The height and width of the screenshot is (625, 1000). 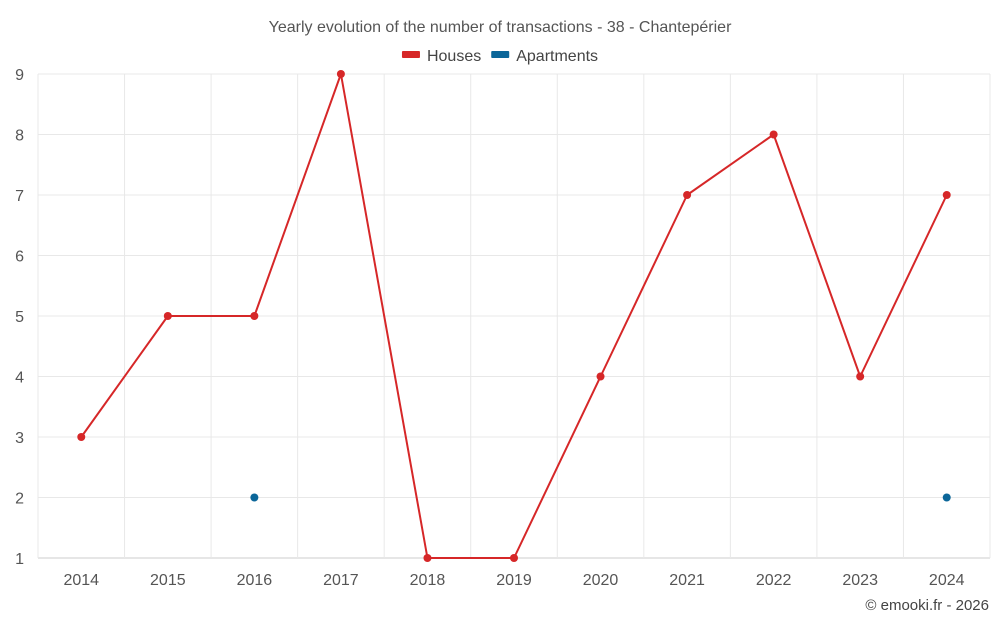 I want to click on legend-item-apartments: Apartments, so click(x=544, y=56).